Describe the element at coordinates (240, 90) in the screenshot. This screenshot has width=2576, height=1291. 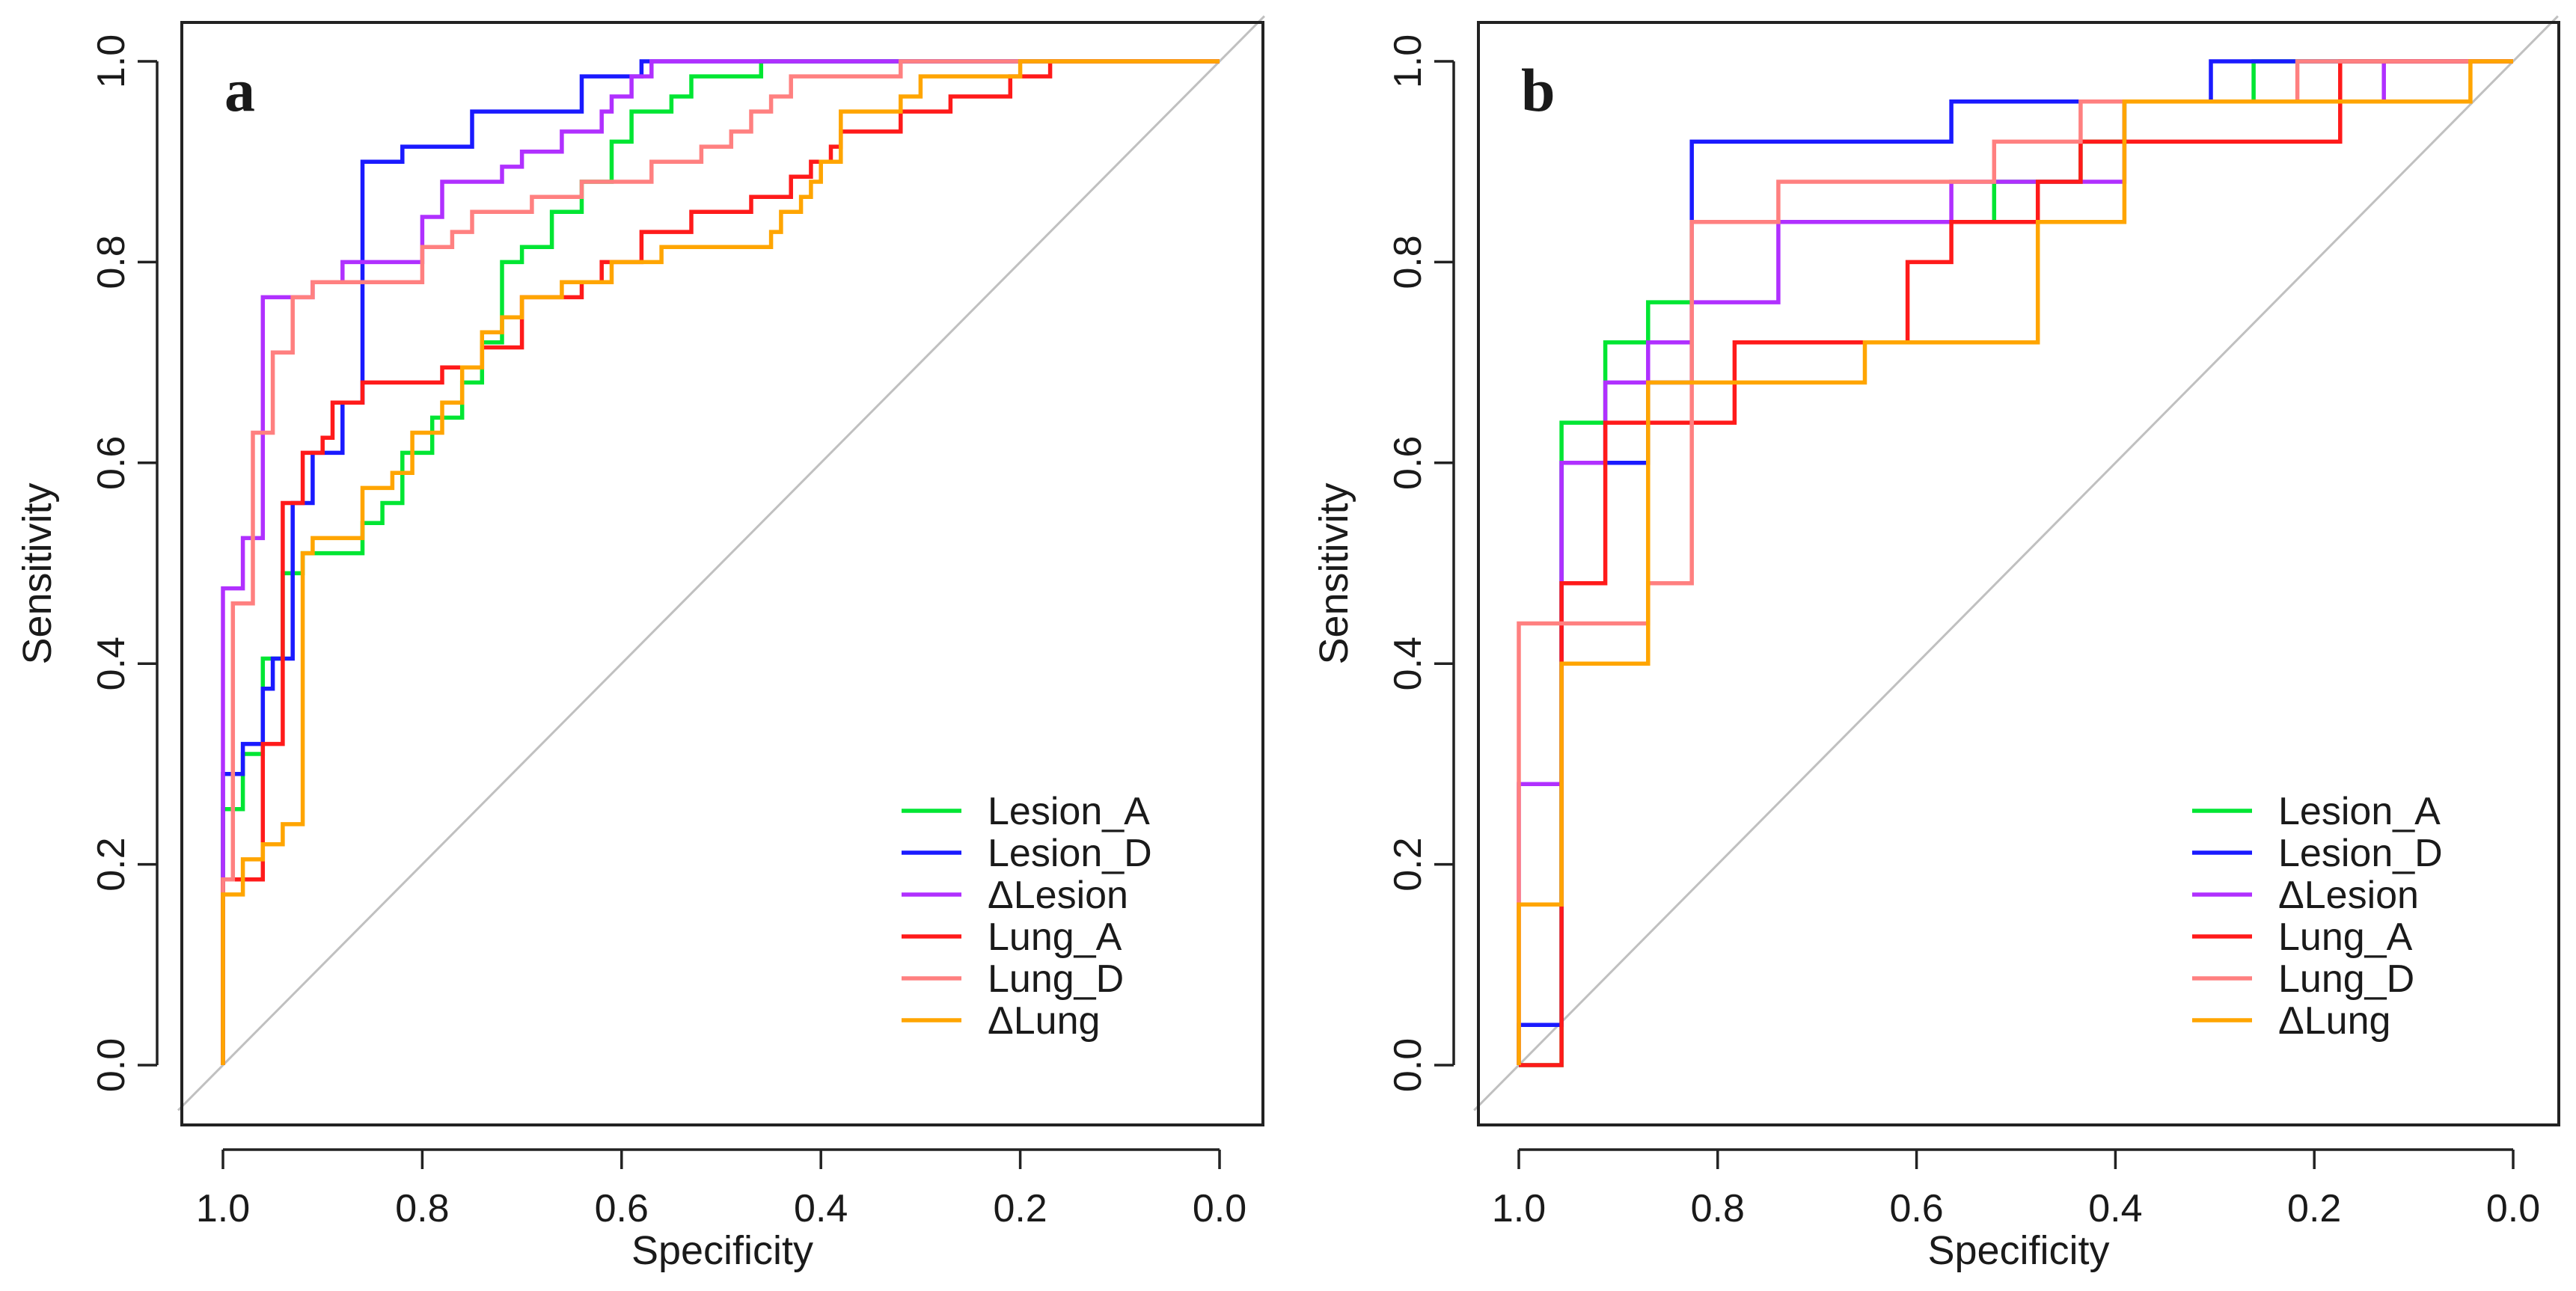
I see `panel-label: a` at that location.